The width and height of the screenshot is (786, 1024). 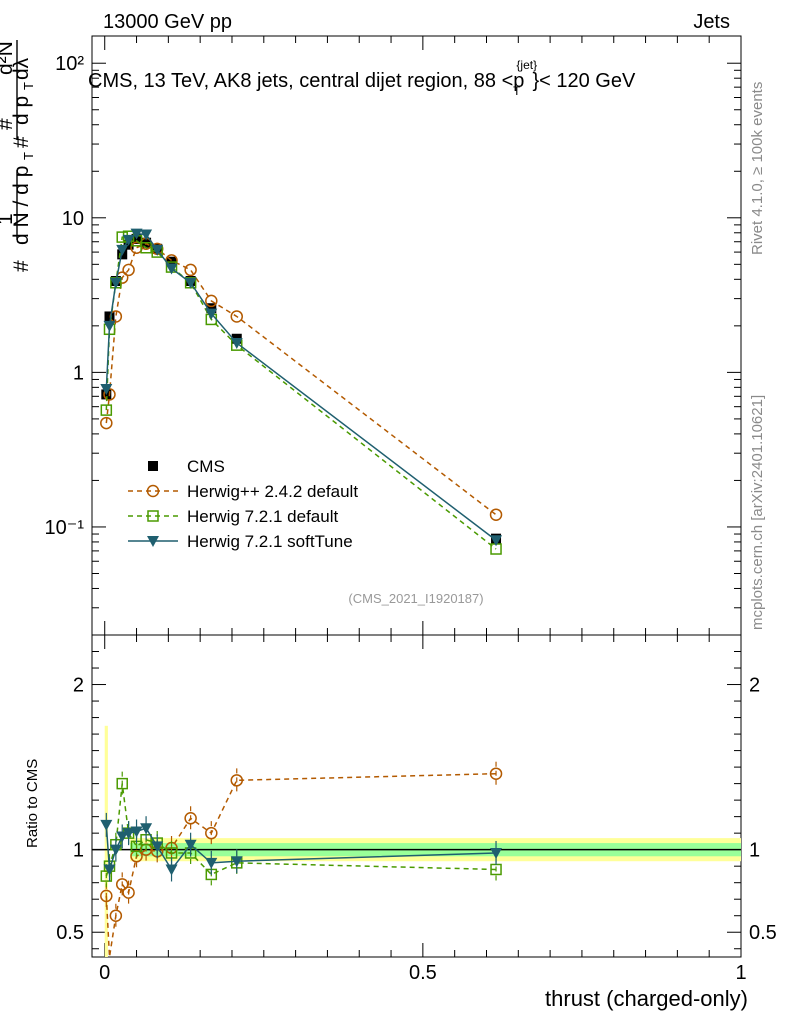 What do you see at coordinates (65, 528) in the screenshot?
I see `y-tick-label: 10⁻¹` at bounding box center [65, 528].